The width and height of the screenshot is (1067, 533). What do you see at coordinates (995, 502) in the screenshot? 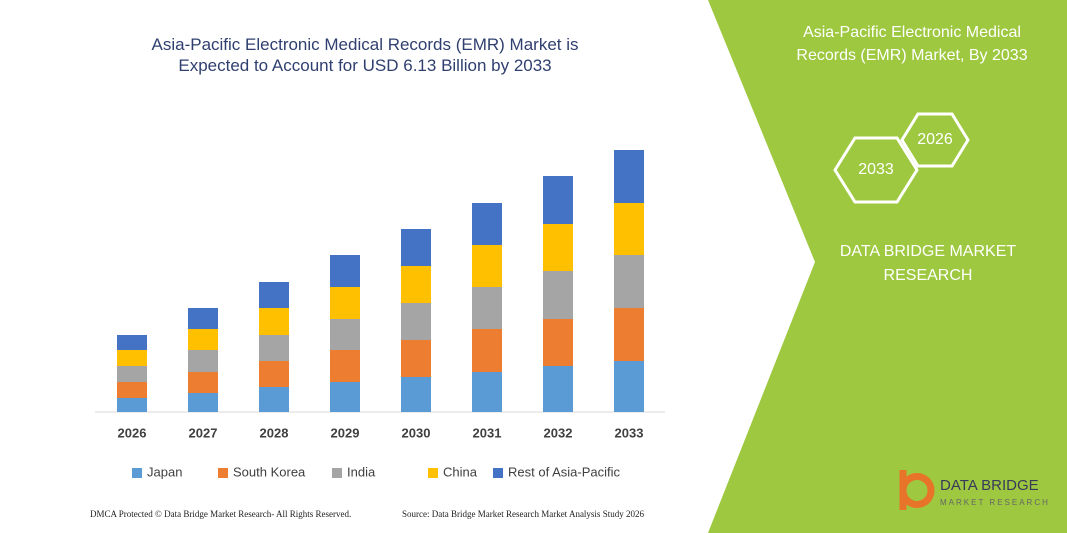
I see `logo-tagline: MARKET RESEARCH` at bounding box center [995, 502].